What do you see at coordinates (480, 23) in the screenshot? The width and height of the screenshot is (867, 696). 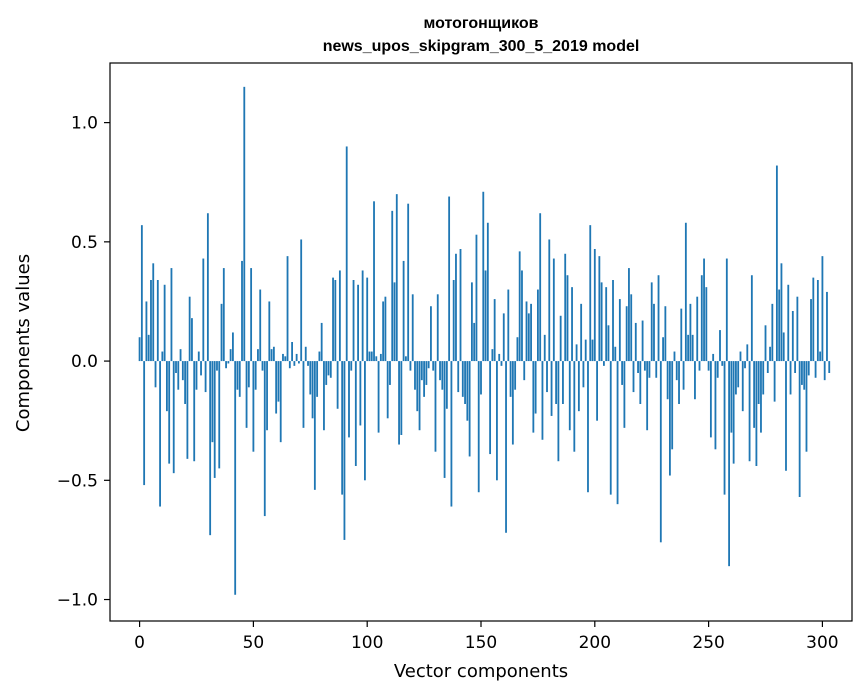 I see `chart-title-line-1: мотогонщиков` at bounding box center [480, 23].